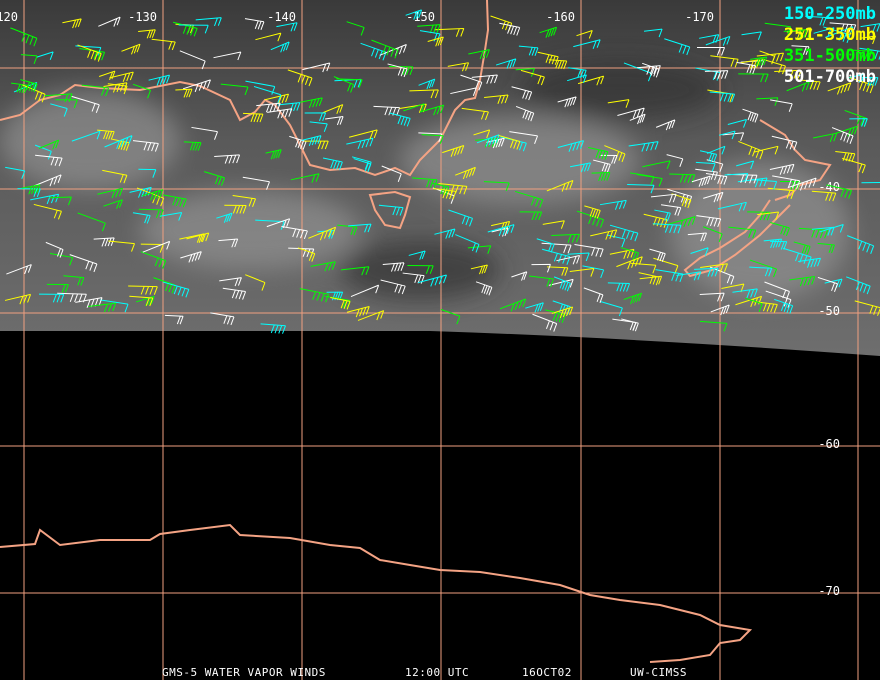 The height and width of the screenshot is (680, 880). What do you see at coordinates (830, 56) in the screenshot?
I see `legend-entry: 351-500mb` at bounding box center [830, 56].